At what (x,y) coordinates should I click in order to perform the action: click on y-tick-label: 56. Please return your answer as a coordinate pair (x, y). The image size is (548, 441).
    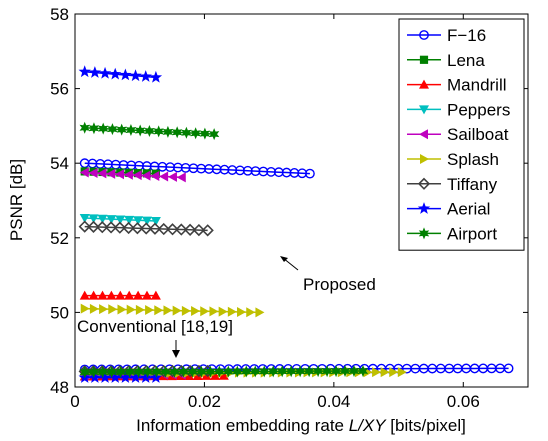
    Looking at the image, I should click on (59, 89).